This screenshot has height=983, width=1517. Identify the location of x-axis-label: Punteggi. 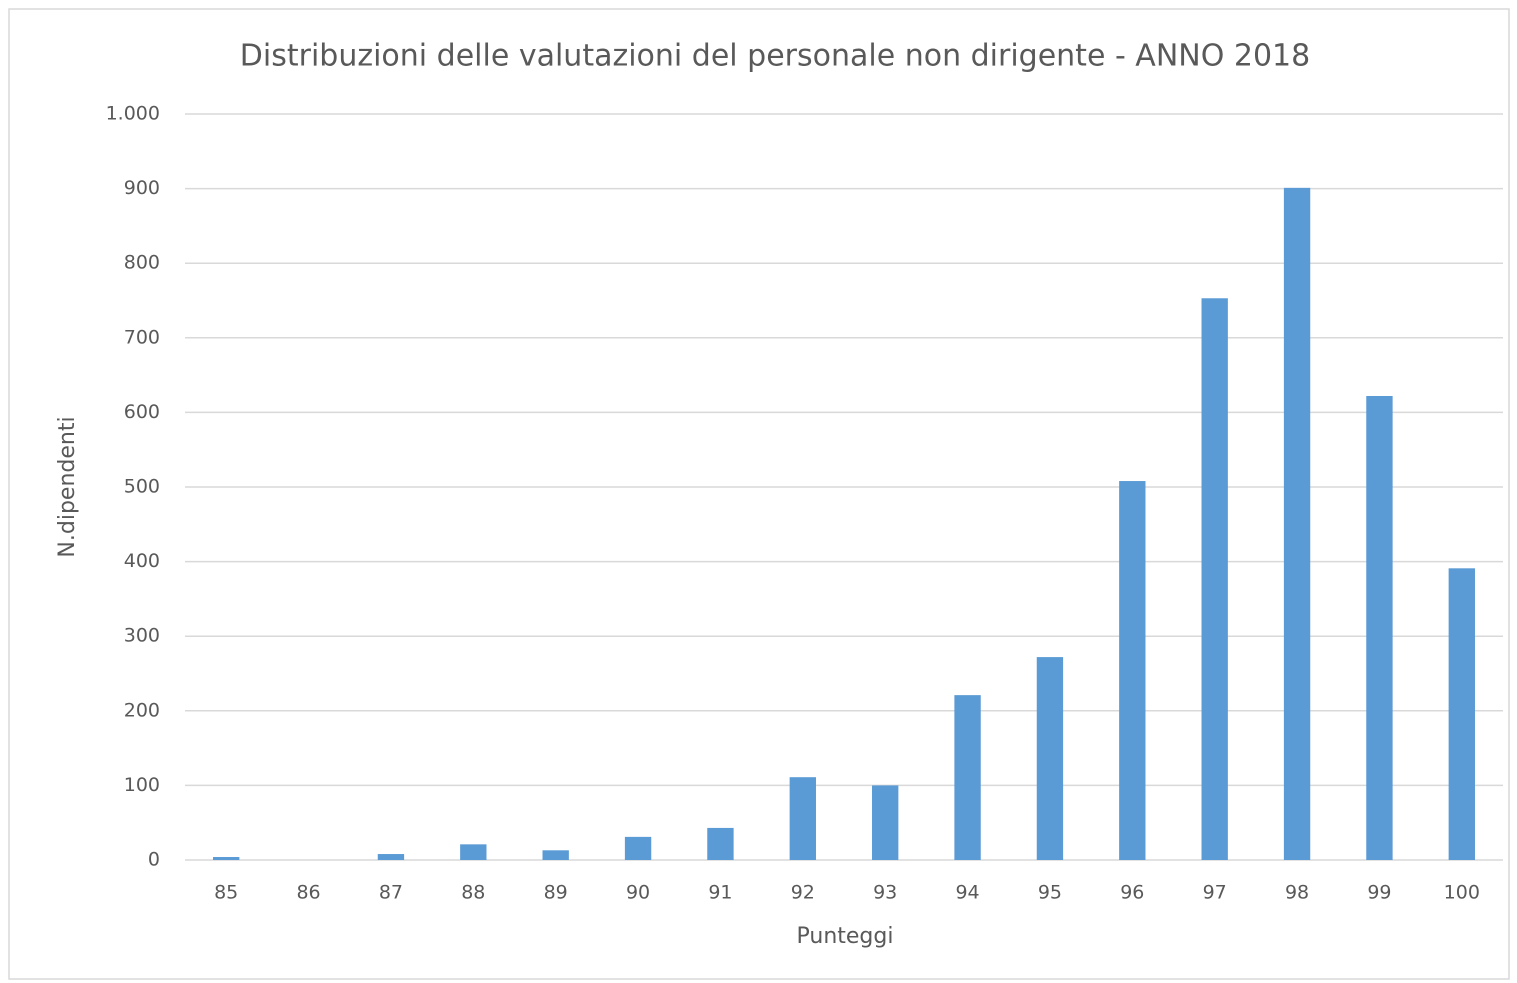
(845, 936).